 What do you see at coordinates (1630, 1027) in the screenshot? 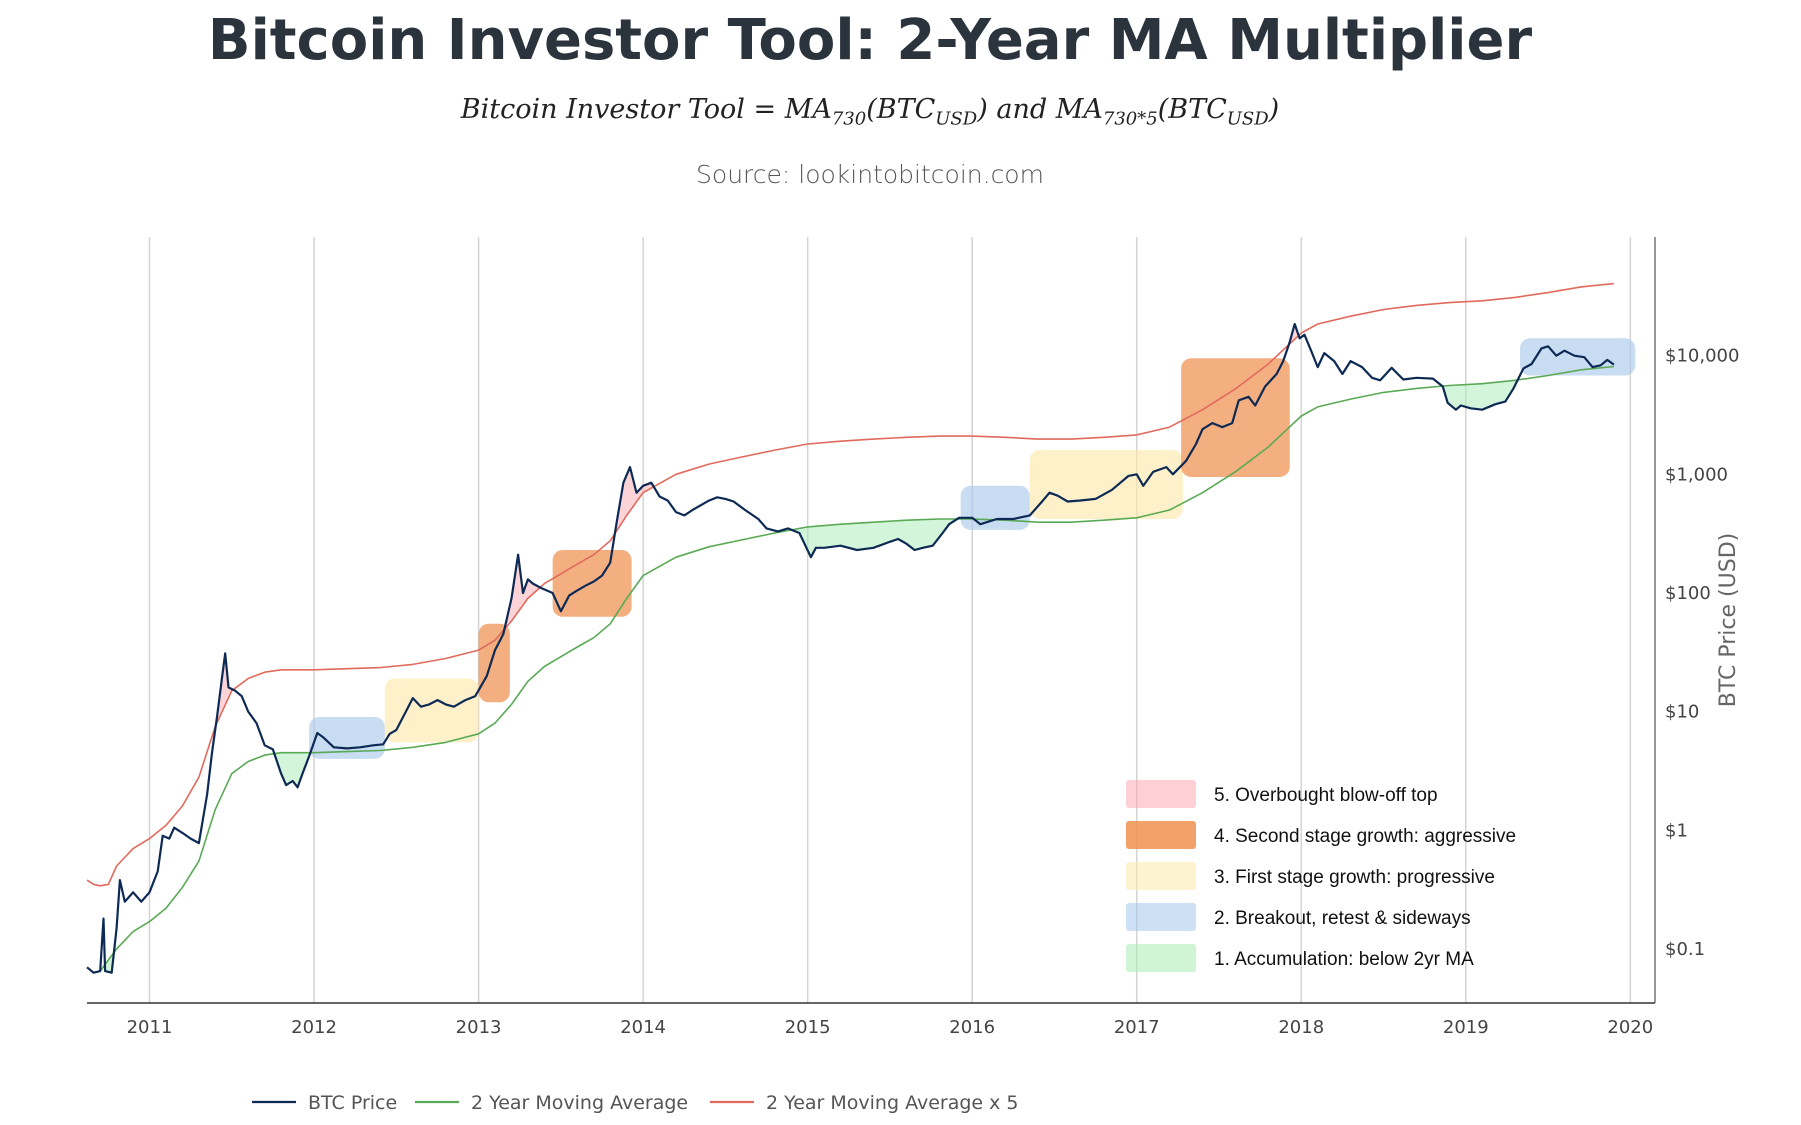
I see `x-tick-label-2020: 2020` at bounding box center [1630, 1027].